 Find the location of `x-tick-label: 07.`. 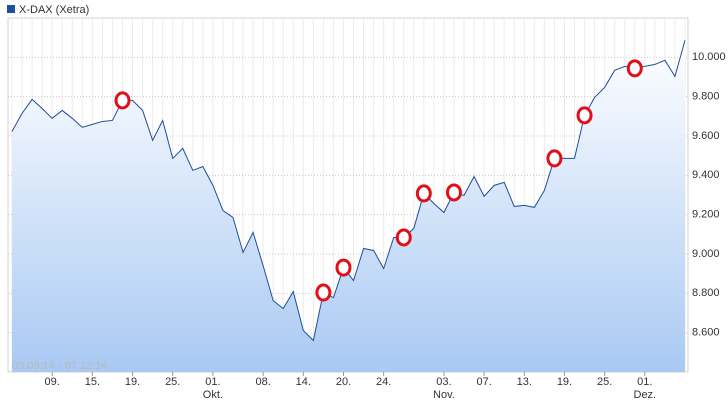

x-tick-label: 07. is located at coordinates (483, 382).